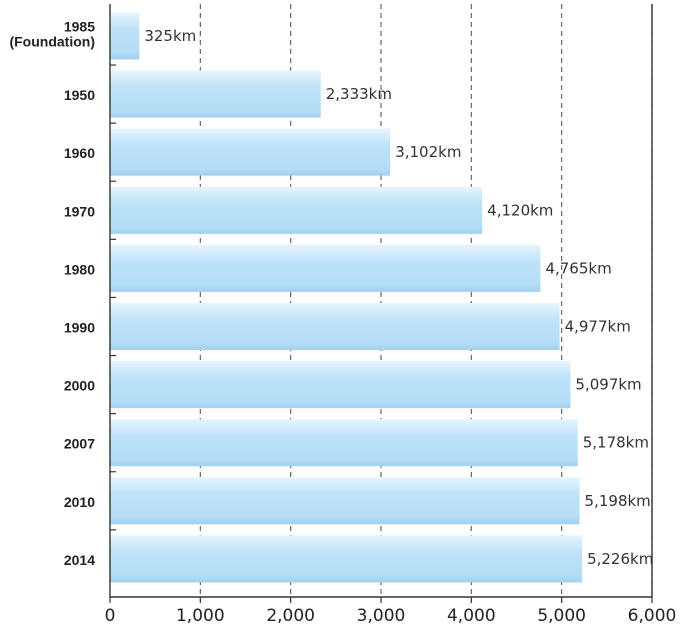 Image resolution: width=684 pixels, height=628 pixels. I want to click on category-label-4: 1980, so click(79, 269).